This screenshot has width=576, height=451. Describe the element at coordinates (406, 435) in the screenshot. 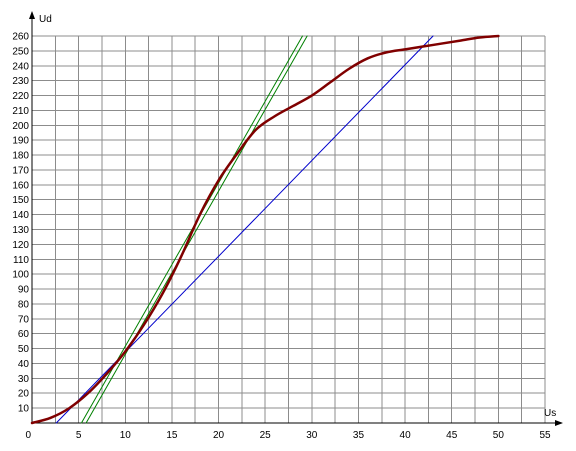

I see `x-tick-label: 40` at that location.